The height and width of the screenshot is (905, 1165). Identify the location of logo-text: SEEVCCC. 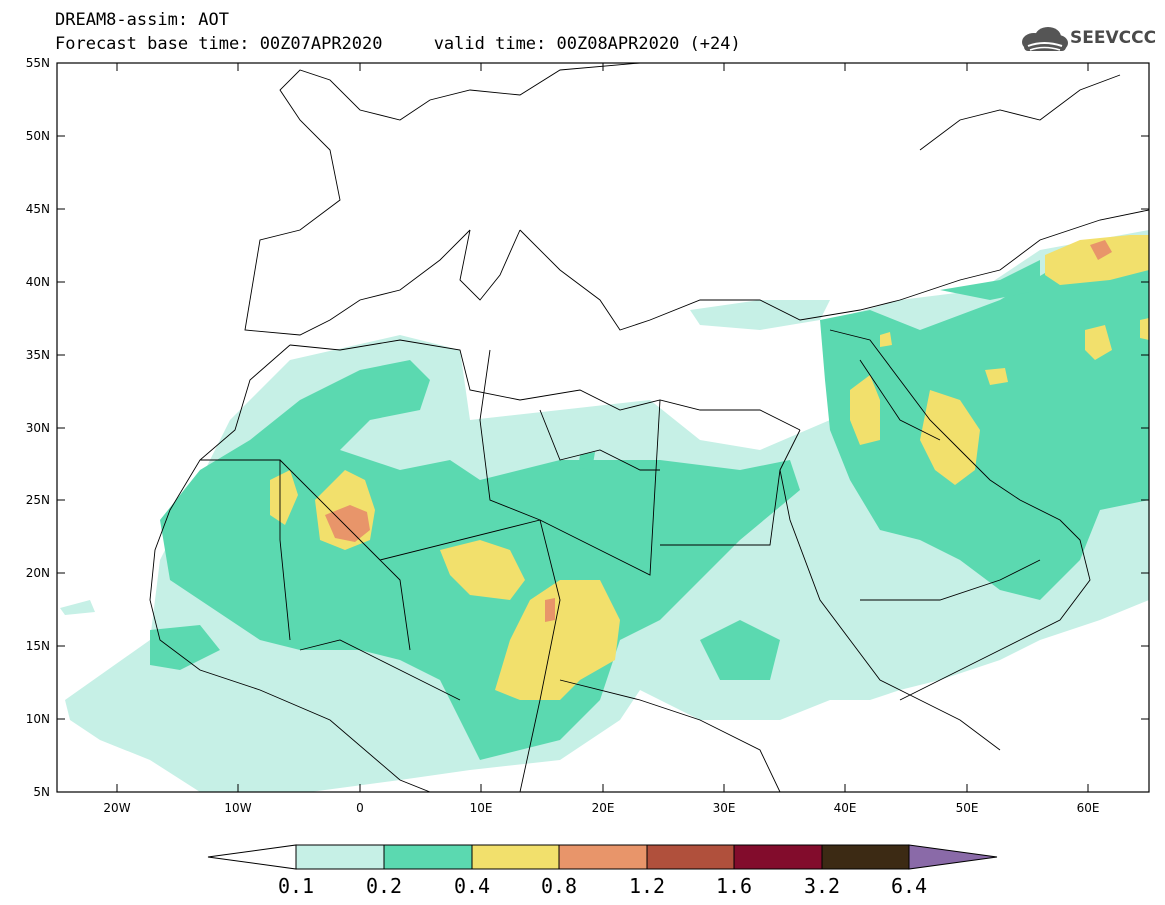
(1113, 38).